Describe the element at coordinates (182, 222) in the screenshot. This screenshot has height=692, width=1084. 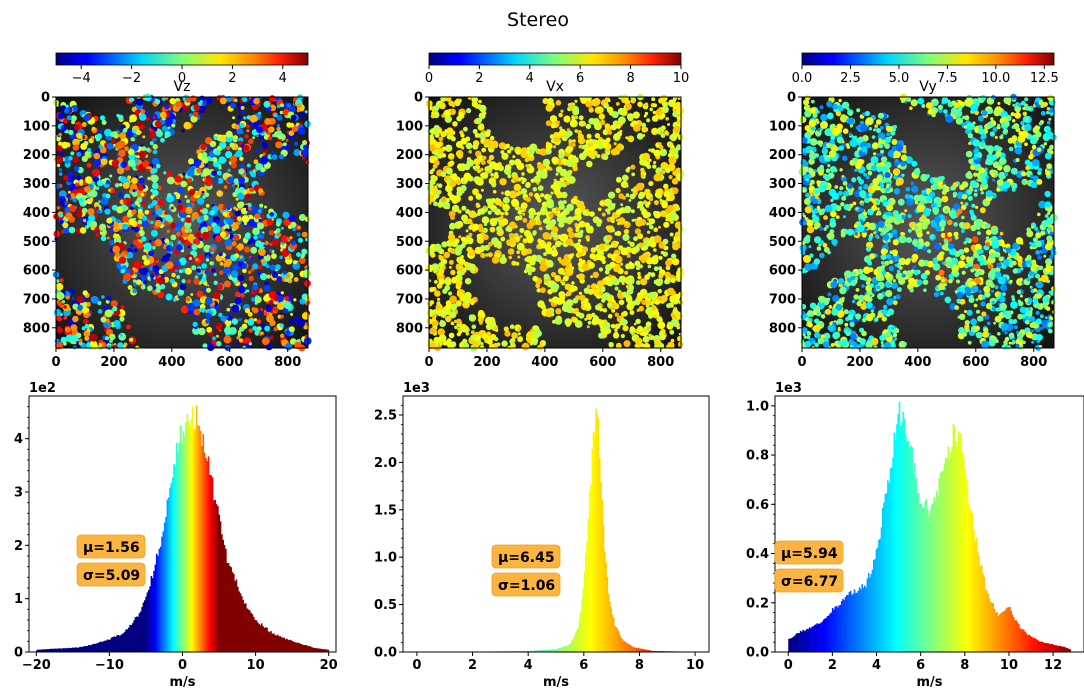
I see `velocity-field` at that location.